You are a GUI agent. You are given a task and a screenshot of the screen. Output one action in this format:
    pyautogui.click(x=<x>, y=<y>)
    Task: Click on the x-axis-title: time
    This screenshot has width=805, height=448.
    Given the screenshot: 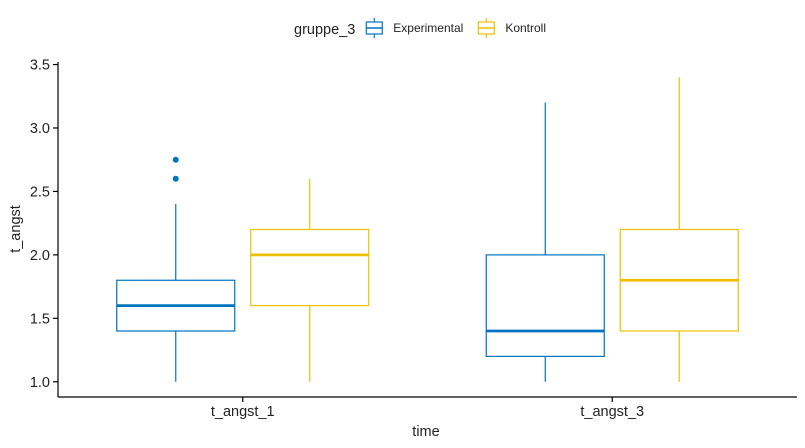 What is the action you would take?
    pyautogui.click(x=425, y=432)
    